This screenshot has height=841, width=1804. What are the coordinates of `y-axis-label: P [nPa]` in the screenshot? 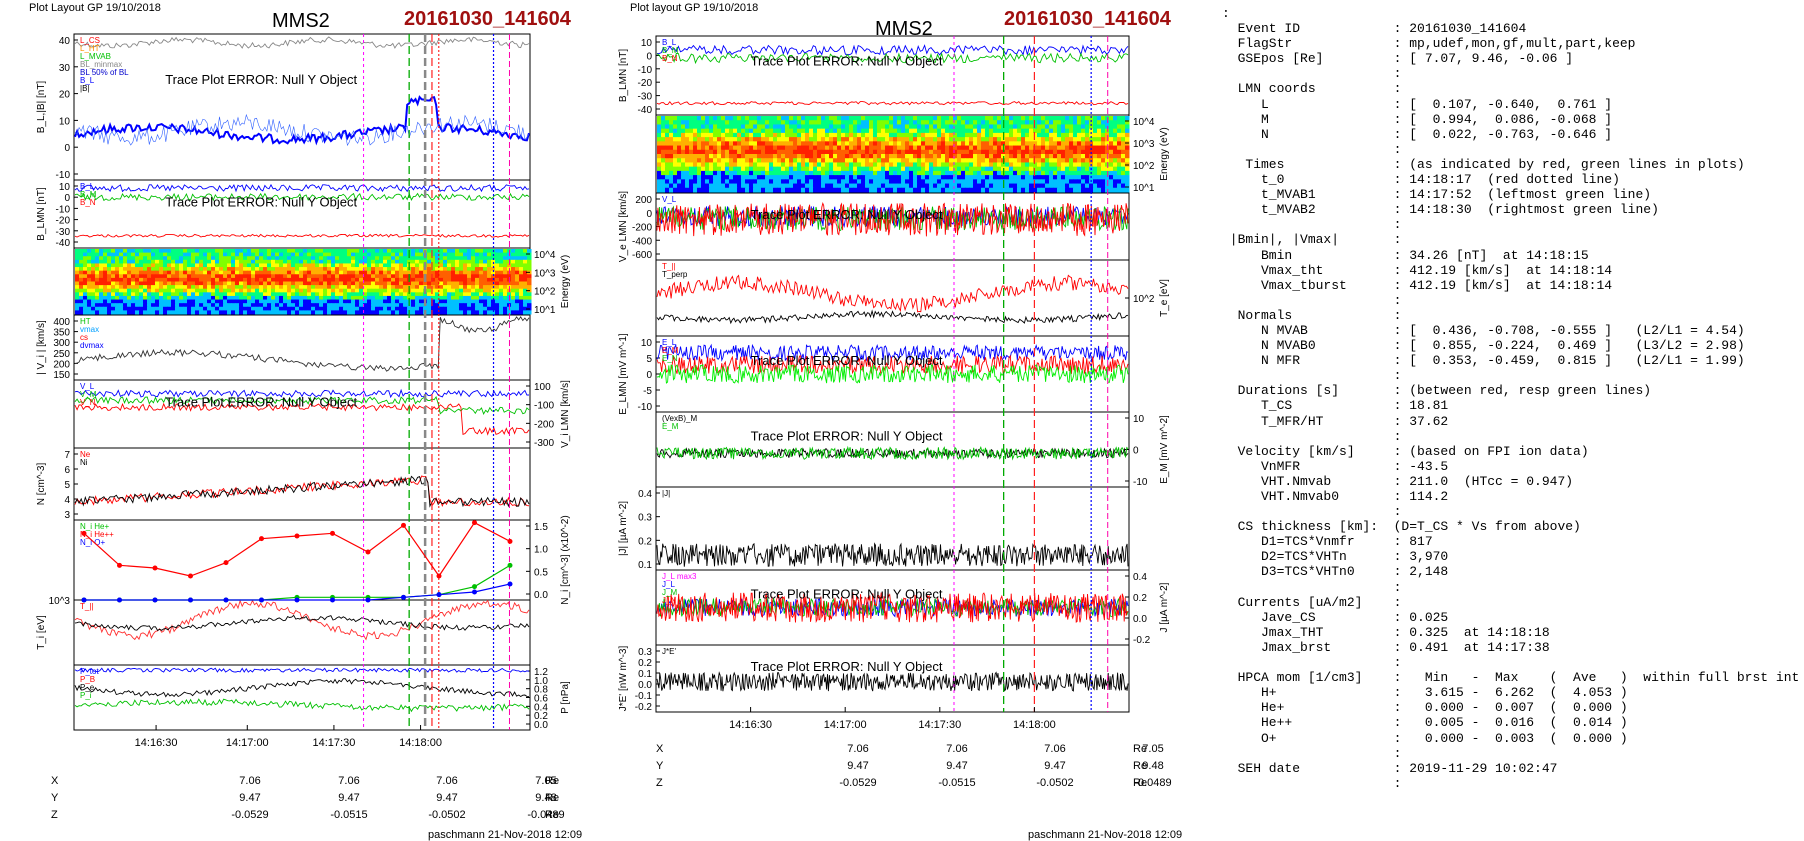 It's located at (565, 697).